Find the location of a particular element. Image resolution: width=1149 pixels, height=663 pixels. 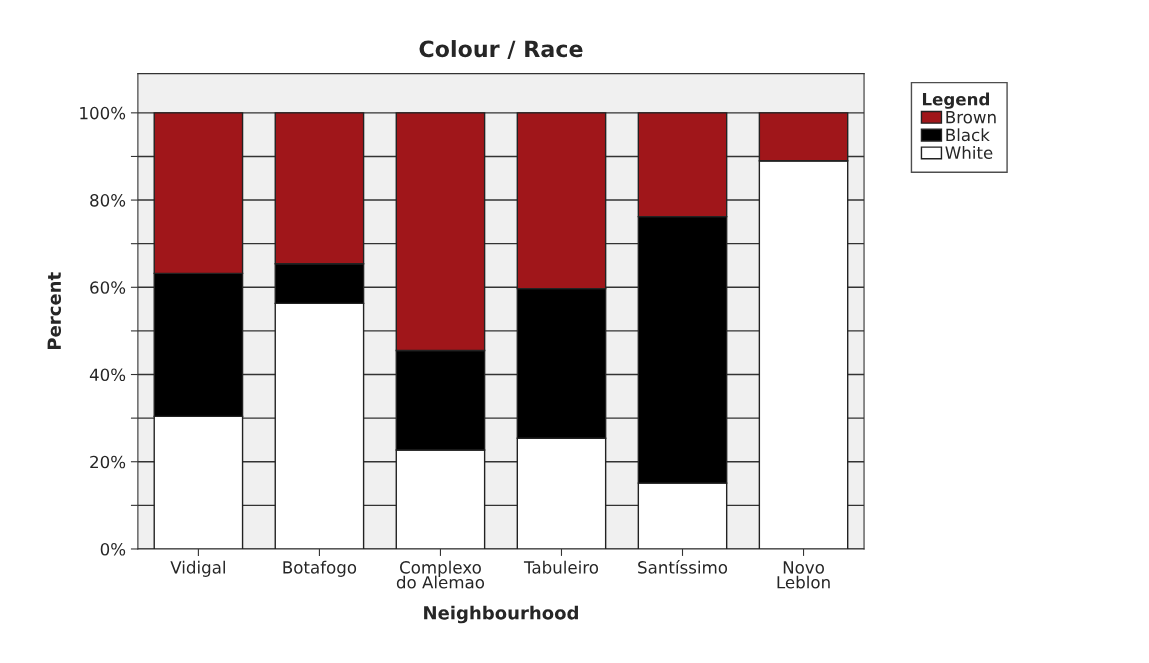

y-axis-title: Percent is located at coordinates (54, 311).